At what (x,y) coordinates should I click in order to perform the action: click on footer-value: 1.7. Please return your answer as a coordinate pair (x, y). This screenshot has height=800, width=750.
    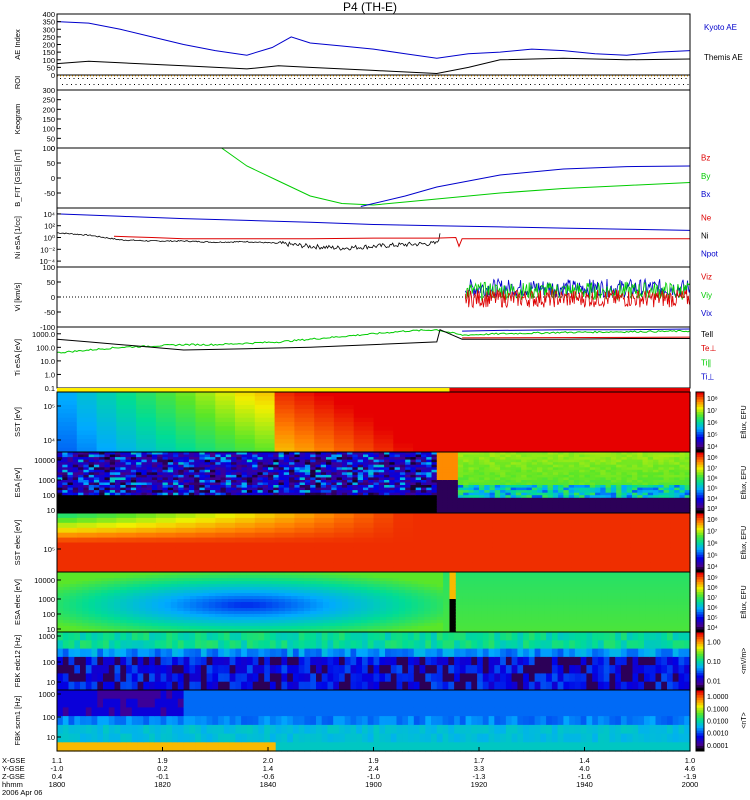
    Looking at the image, I should click on (479, 760).